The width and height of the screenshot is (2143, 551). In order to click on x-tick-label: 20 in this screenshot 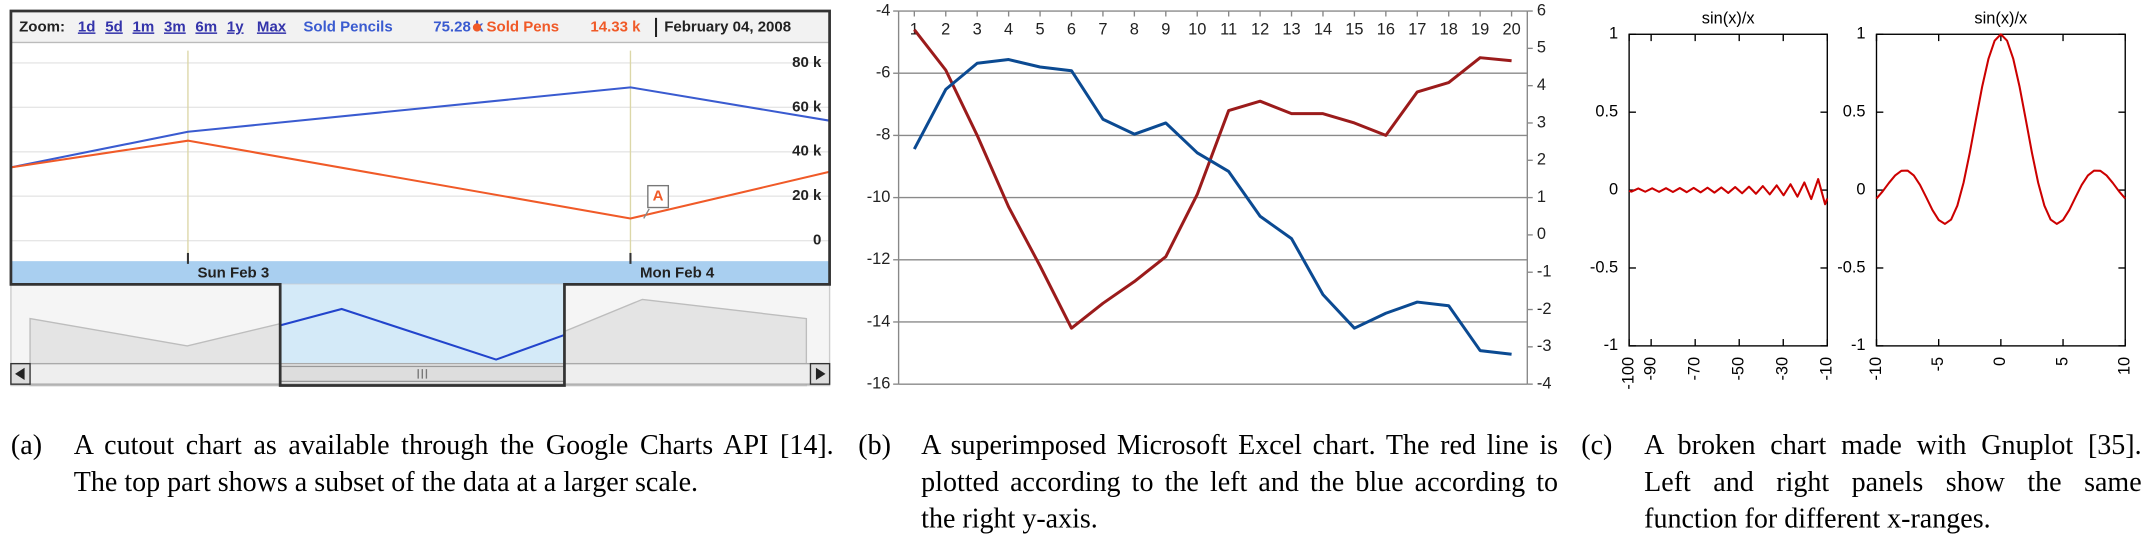, I will do `click(1511, 30)`.